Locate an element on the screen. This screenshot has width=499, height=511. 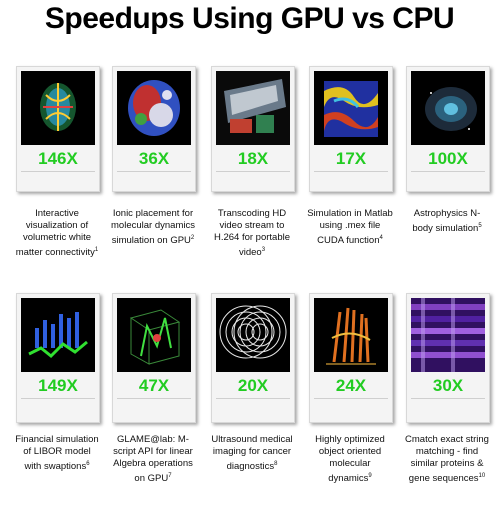
ultrasound-image is located at coordinates (253, 335).